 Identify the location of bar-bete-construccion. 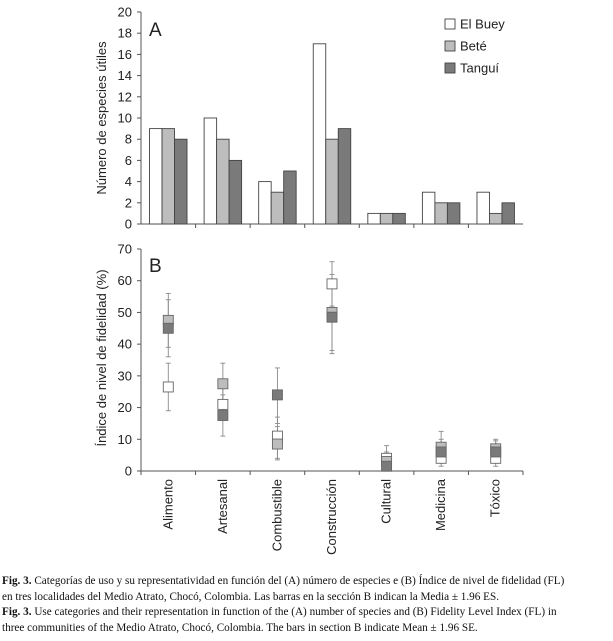
(332, 181).